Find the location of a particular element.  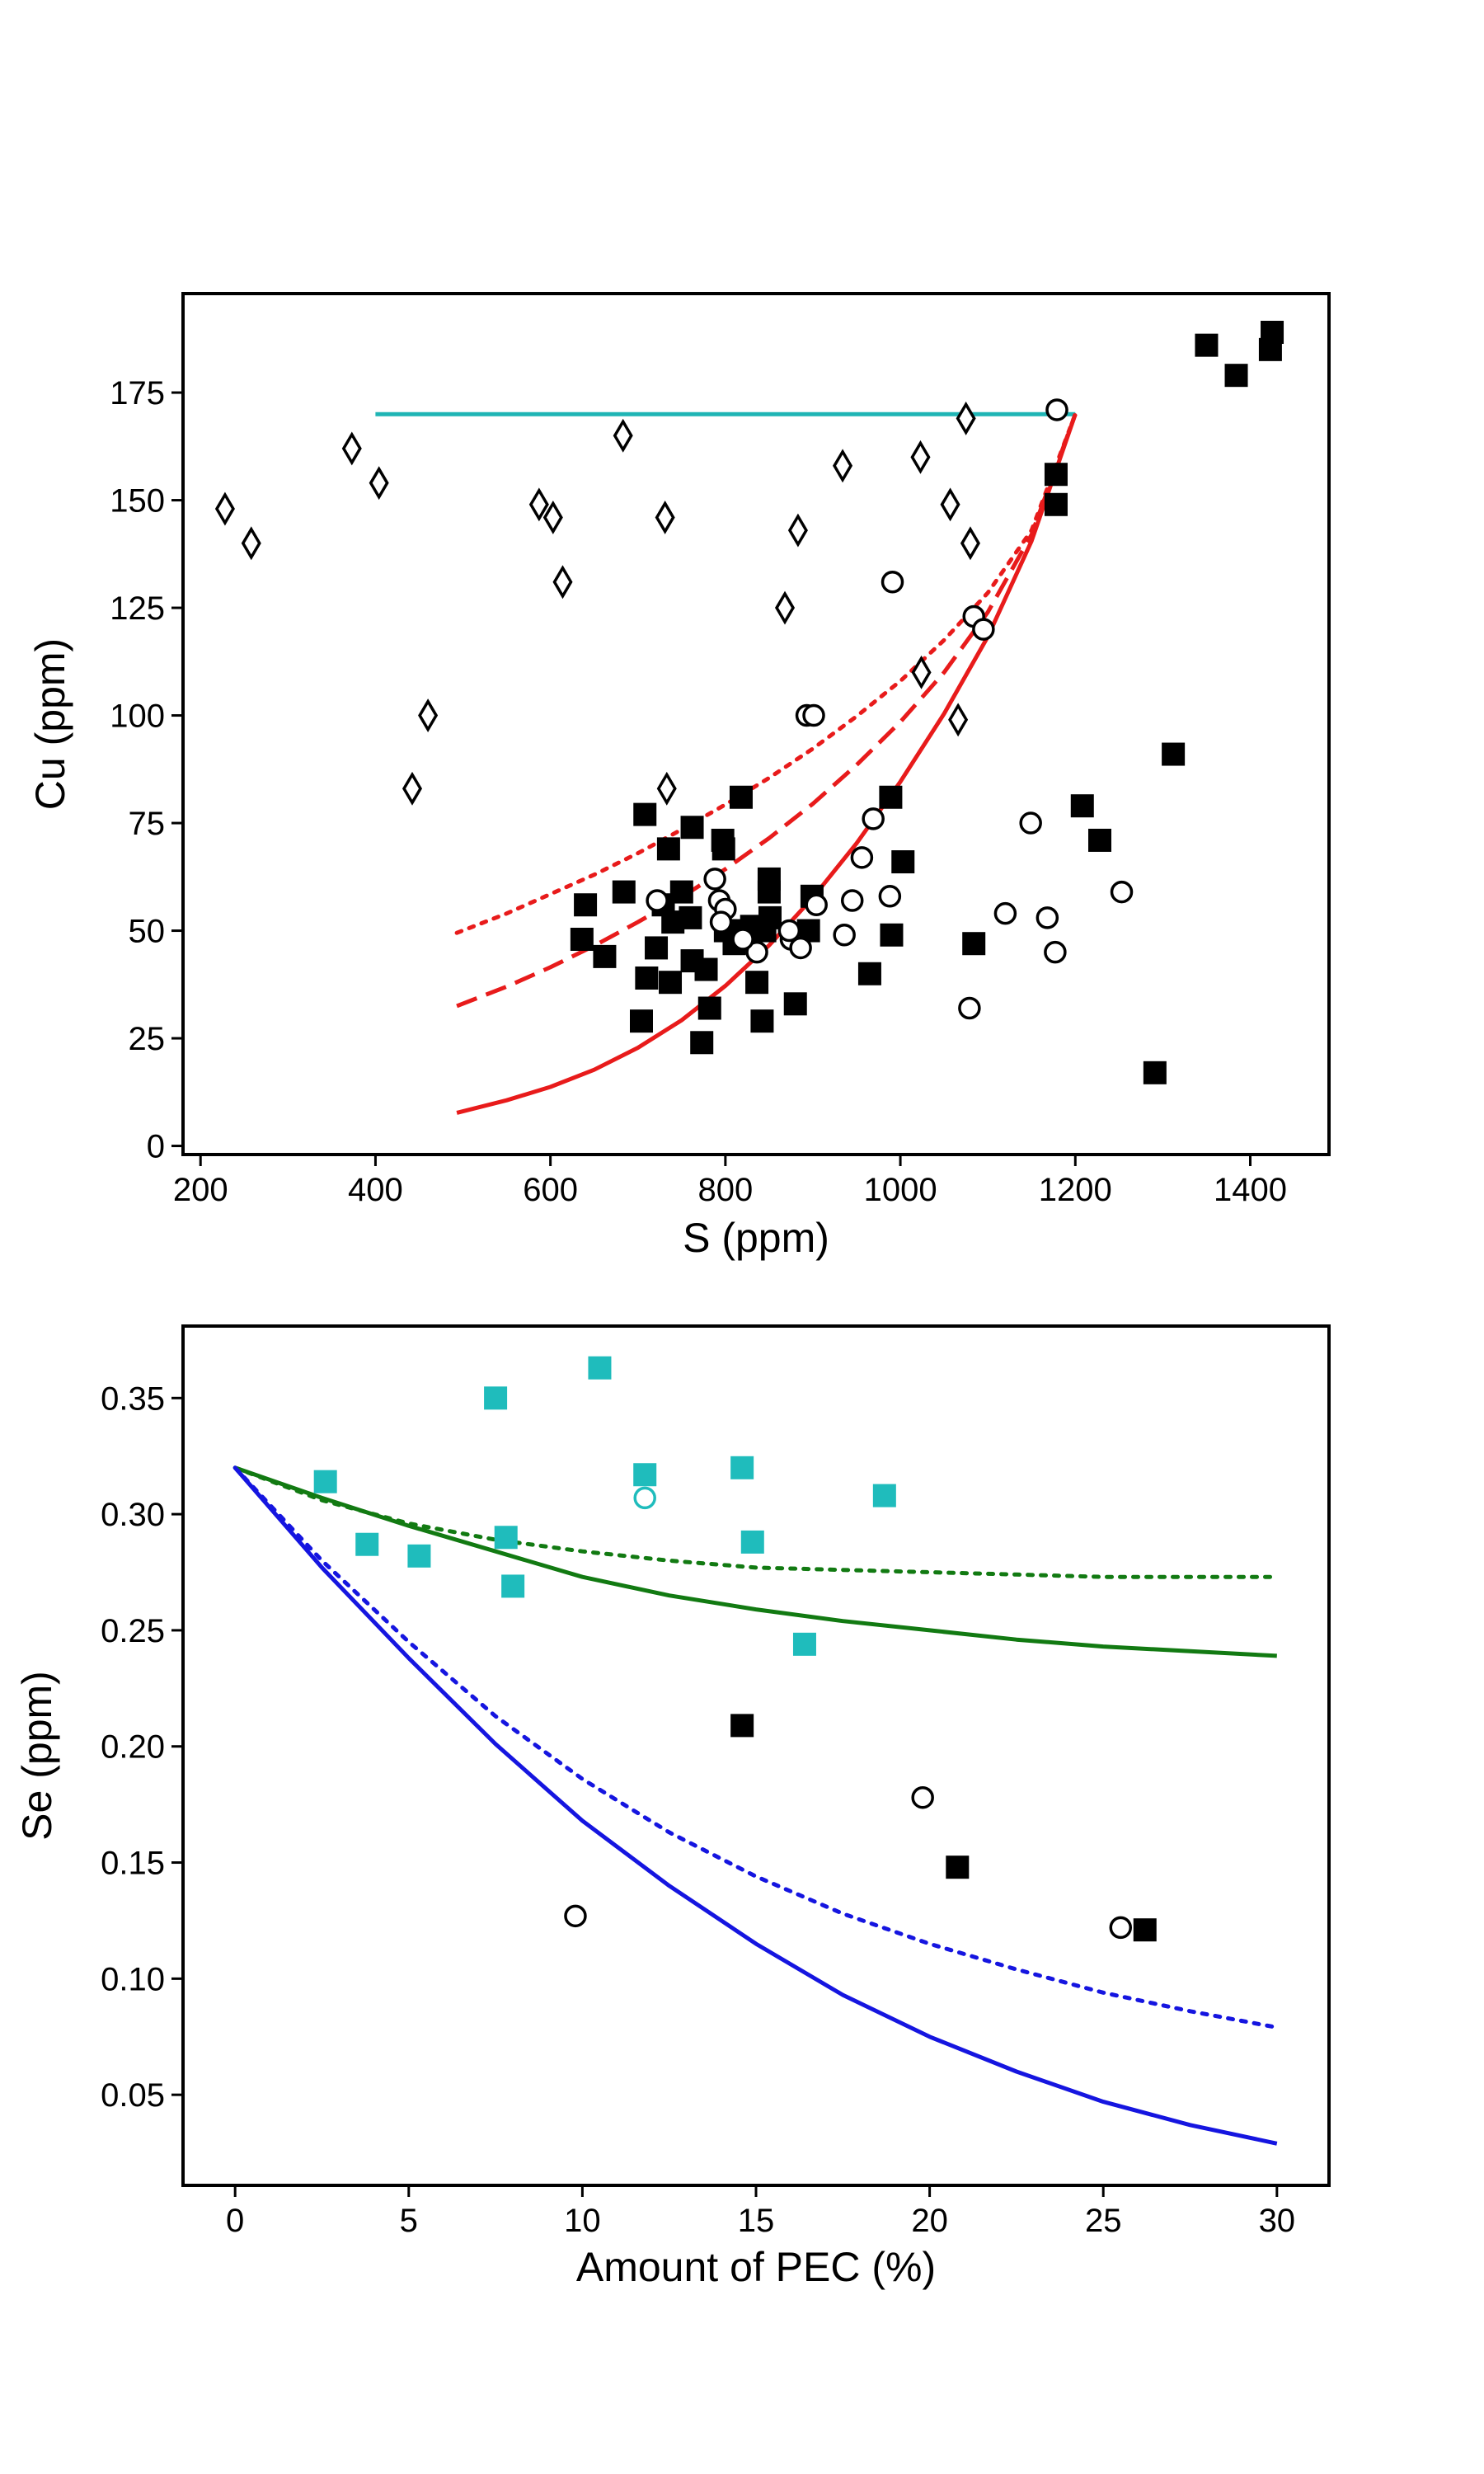

y-tick-label: 175 is located at coordinates (137, 393).